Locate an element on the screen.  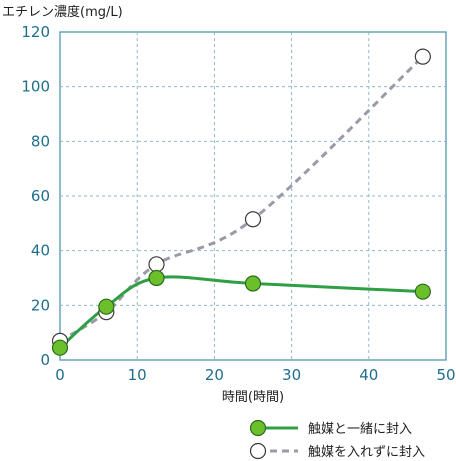
y-axis-label: エチレン濃度(mg/L) is located at coordinates (62, 12).